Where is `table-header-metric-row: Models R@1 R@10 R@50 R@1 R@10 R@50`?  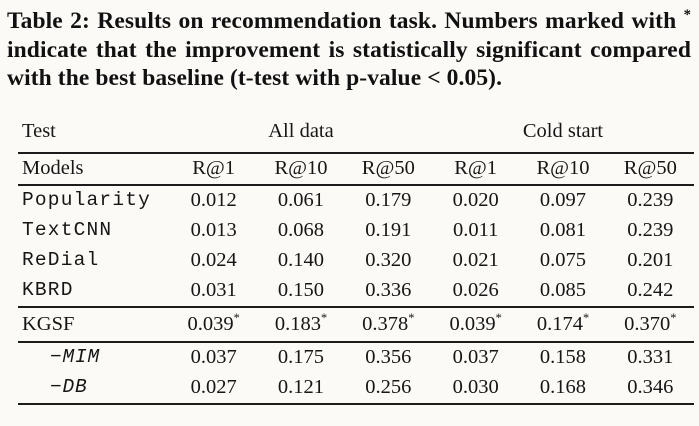 table-header-metric-row: Models R@1 R@10 R@50 R@1 R@10 R@50 is located at coordinates (356, 169).